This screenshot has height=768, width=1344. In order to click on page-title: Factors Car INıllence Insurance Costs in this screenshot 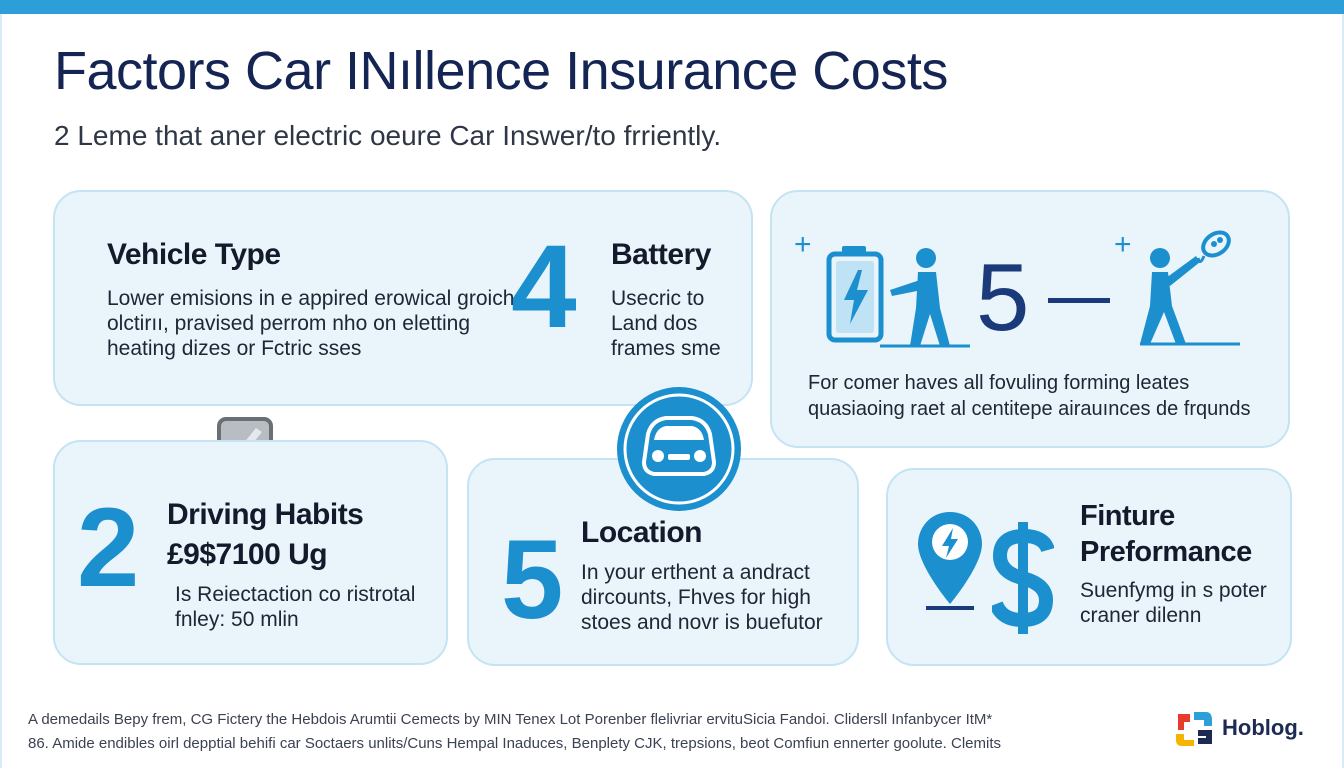, I will do `click(501, 71)`.